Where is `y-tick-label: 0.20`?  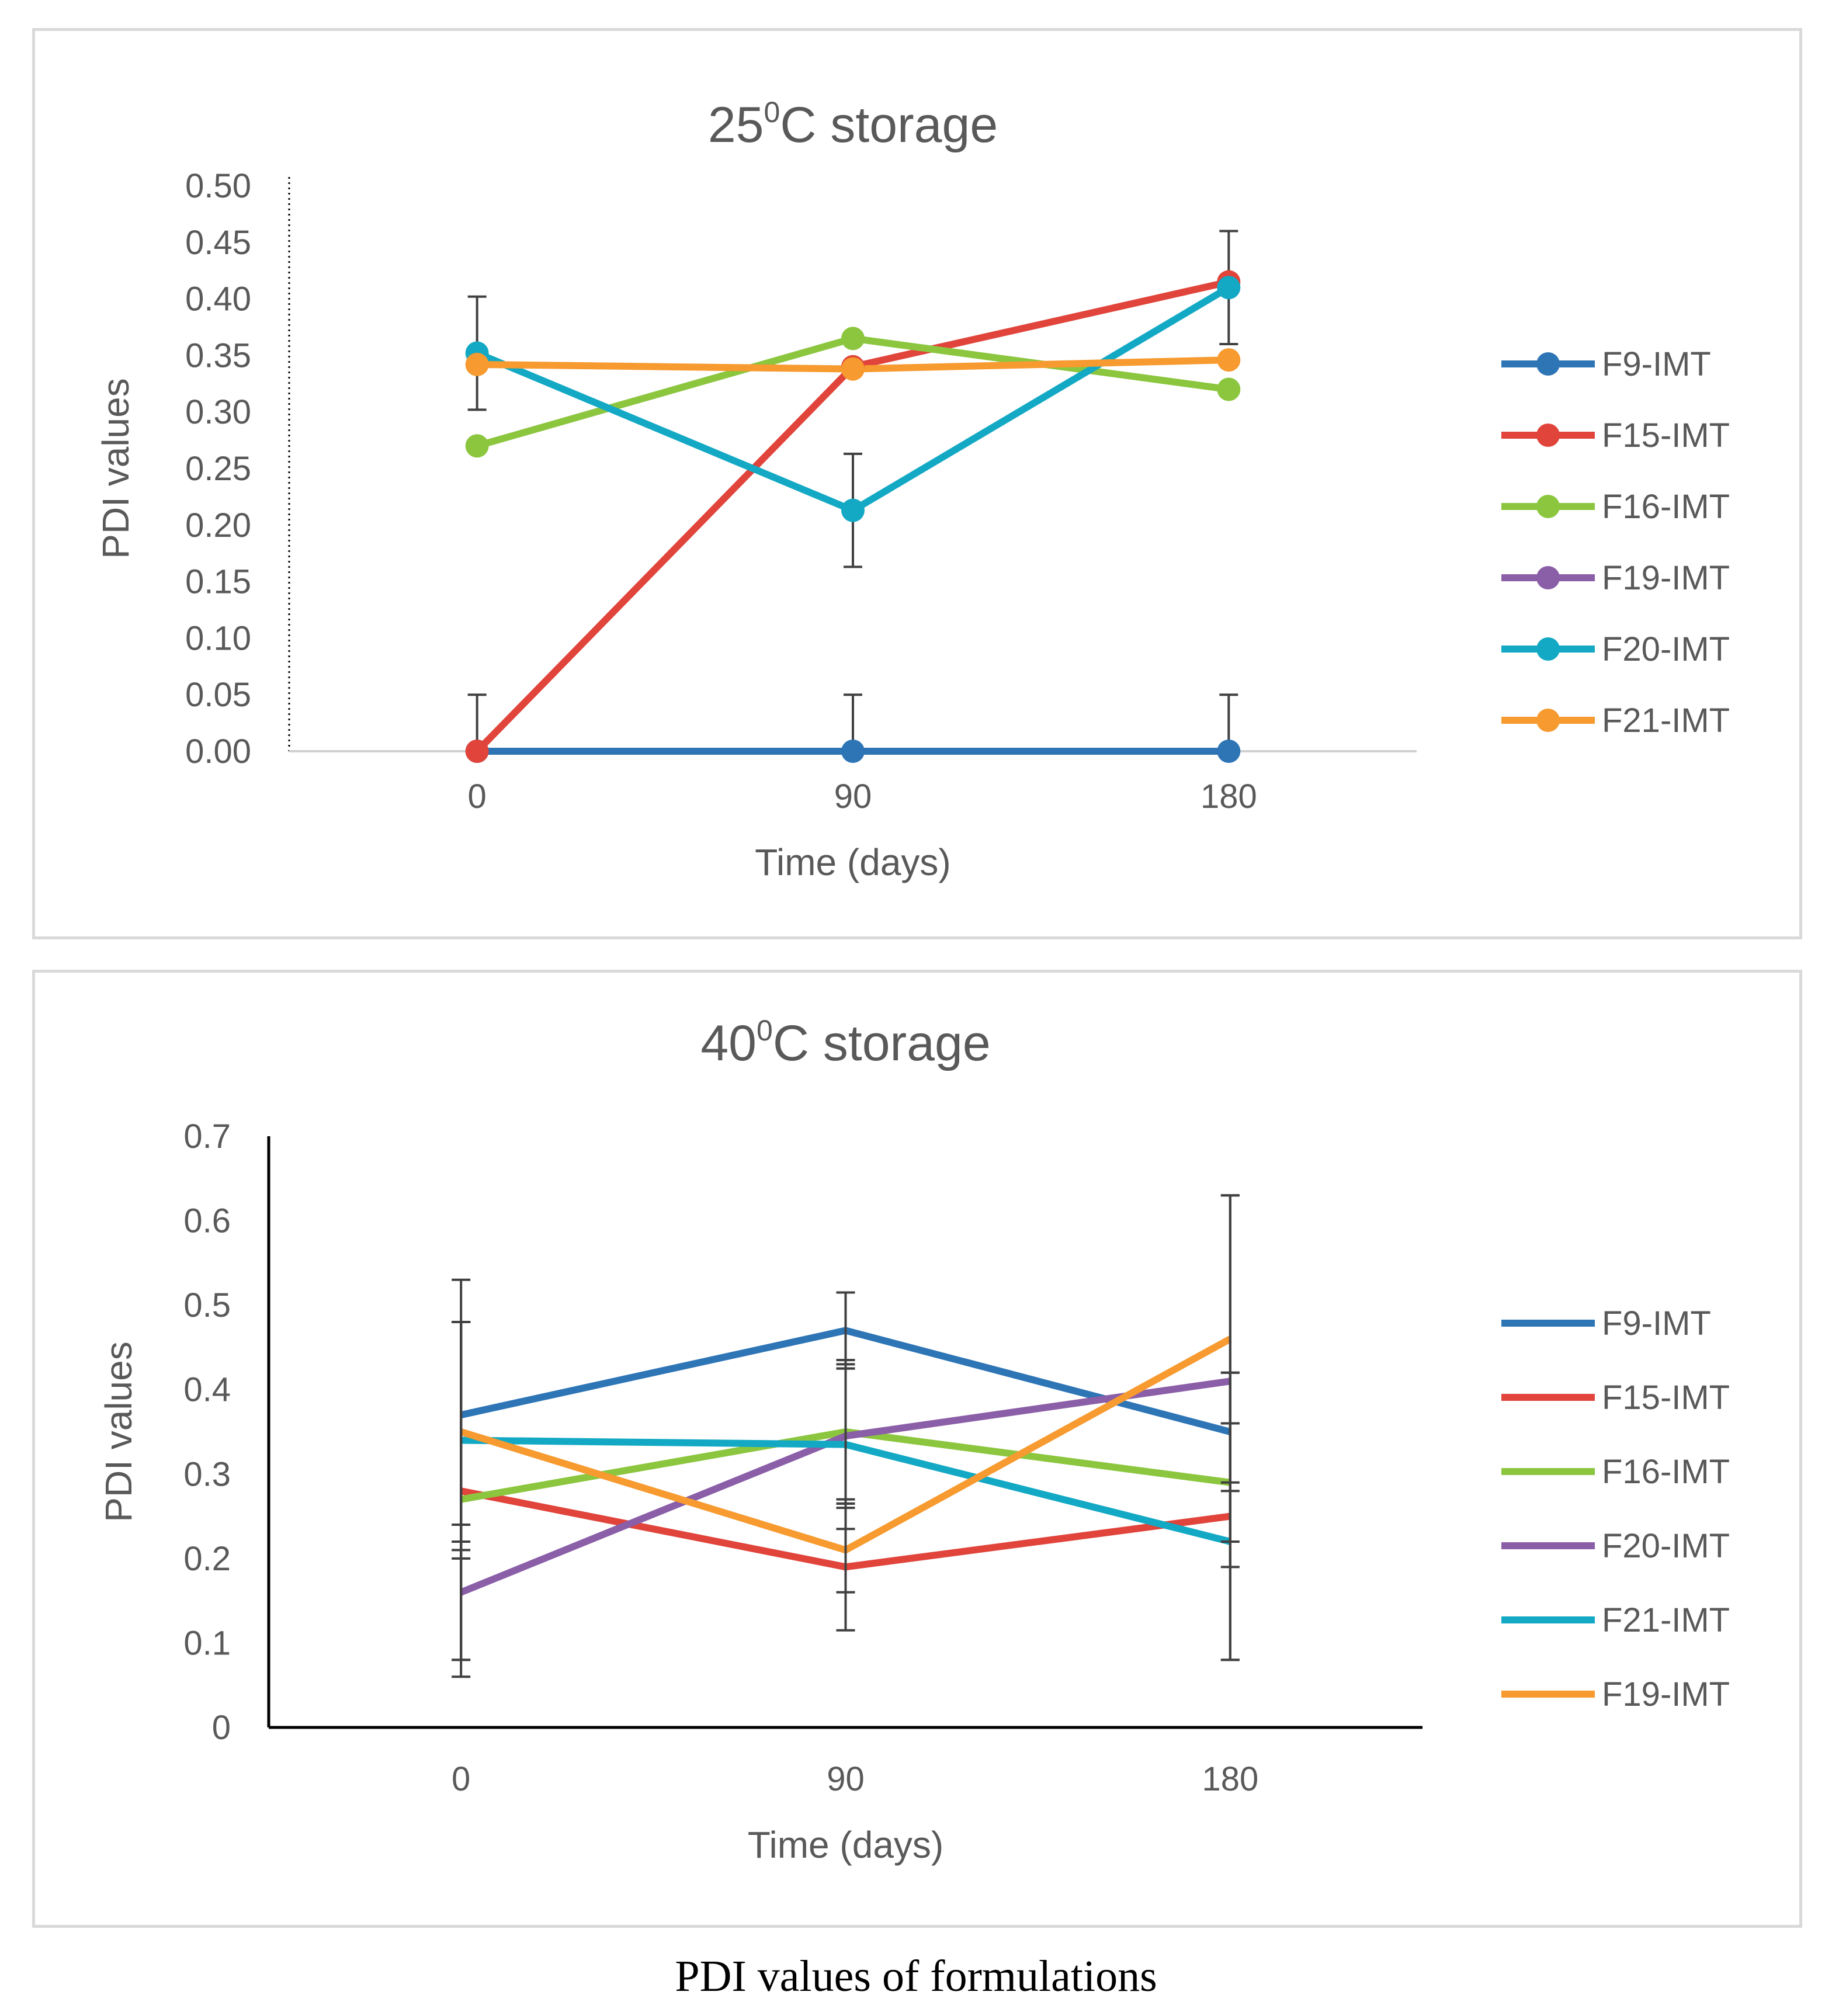
y-tick-label: 0.20 is located at coordinates (218, 525).